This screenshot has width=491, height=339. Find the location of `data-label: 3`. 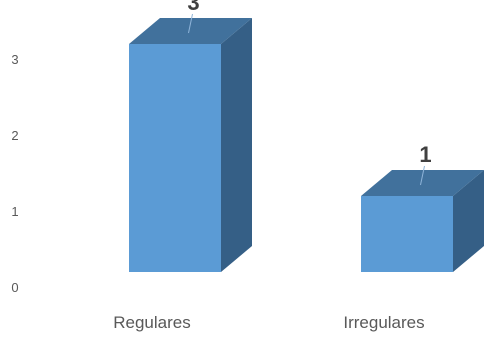

data-label: 3 is located at coordinates (193, 7).